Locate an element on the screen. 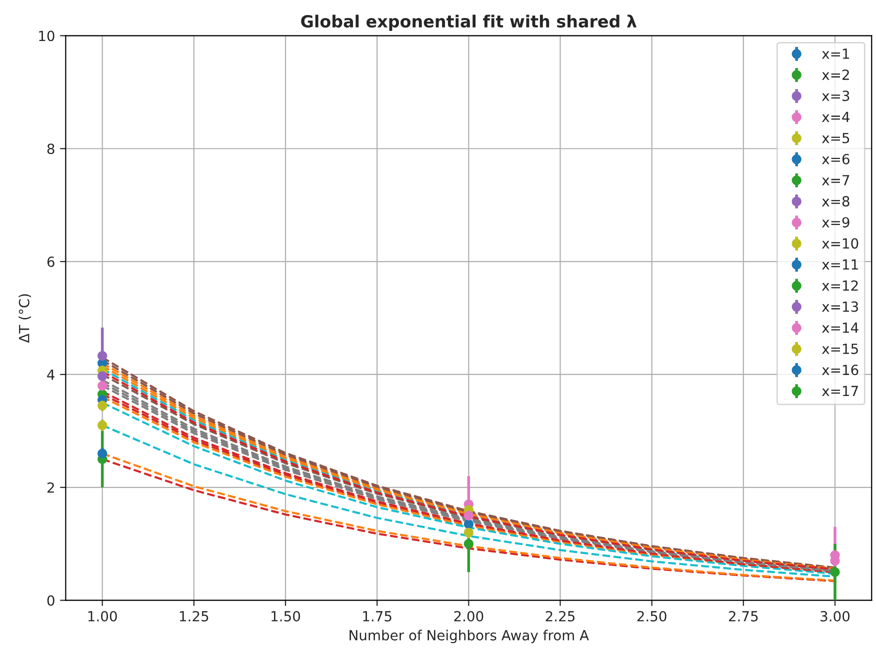  legend-label: x=6 is located at coordinates (836, 159).